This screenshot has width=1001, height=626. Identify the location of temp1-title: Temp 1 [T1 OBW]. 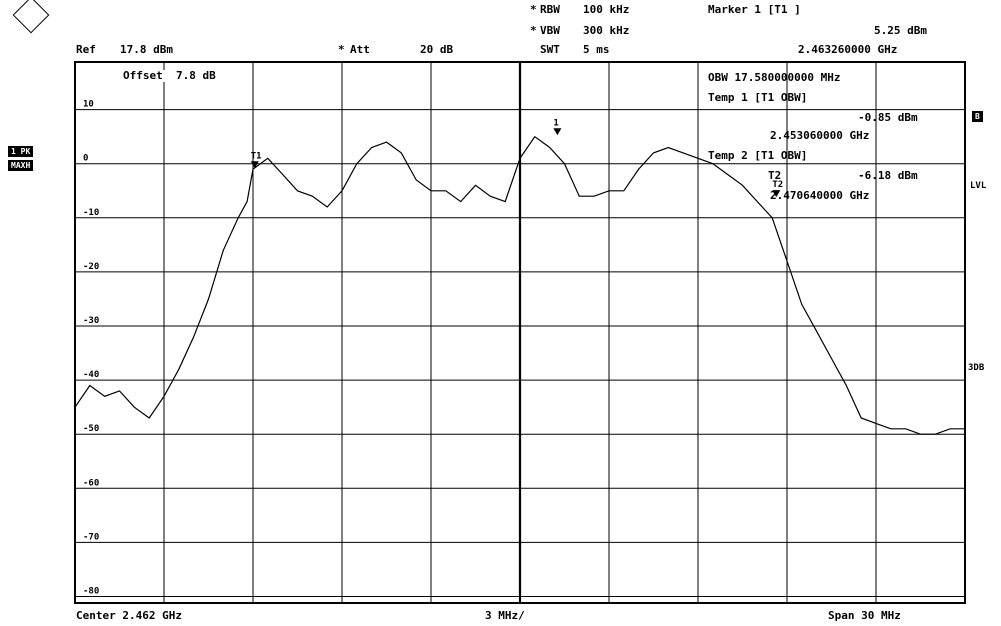
(758, 97).